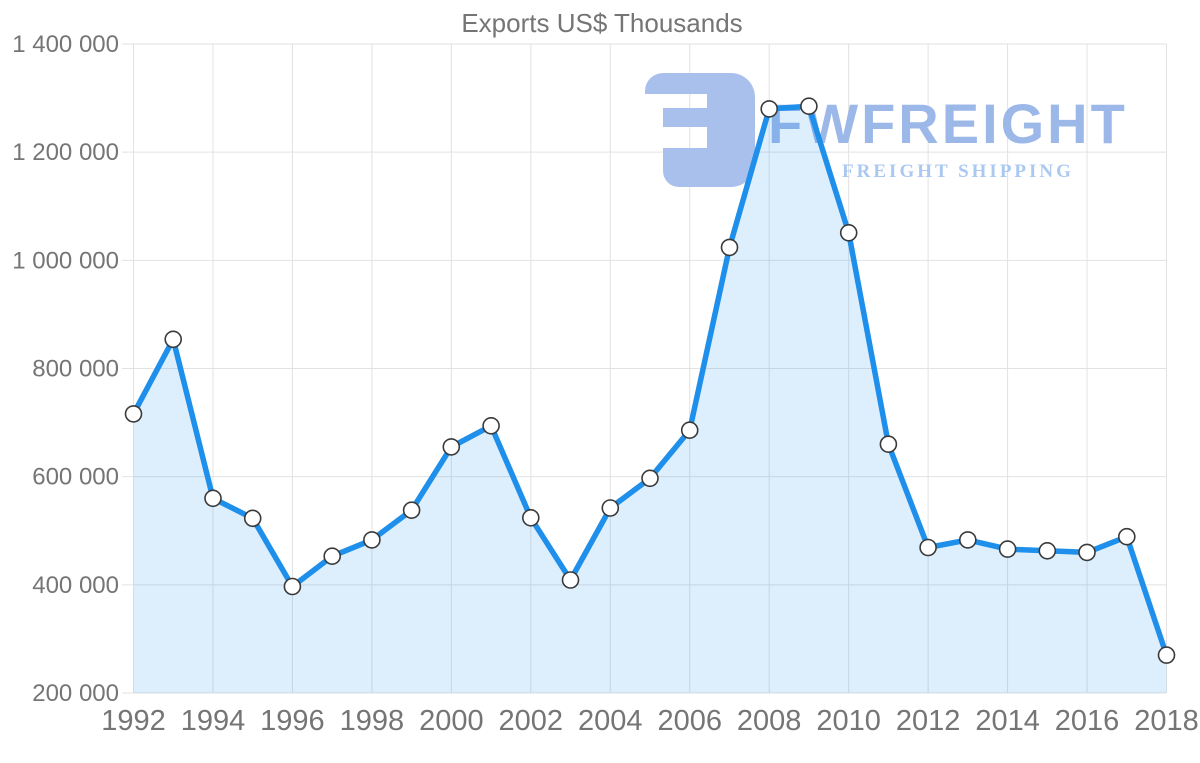 Image resolution: width=1200 pixels, height=763 pixels. I want to click on x-tick-label: 2012, so click(928, 721).